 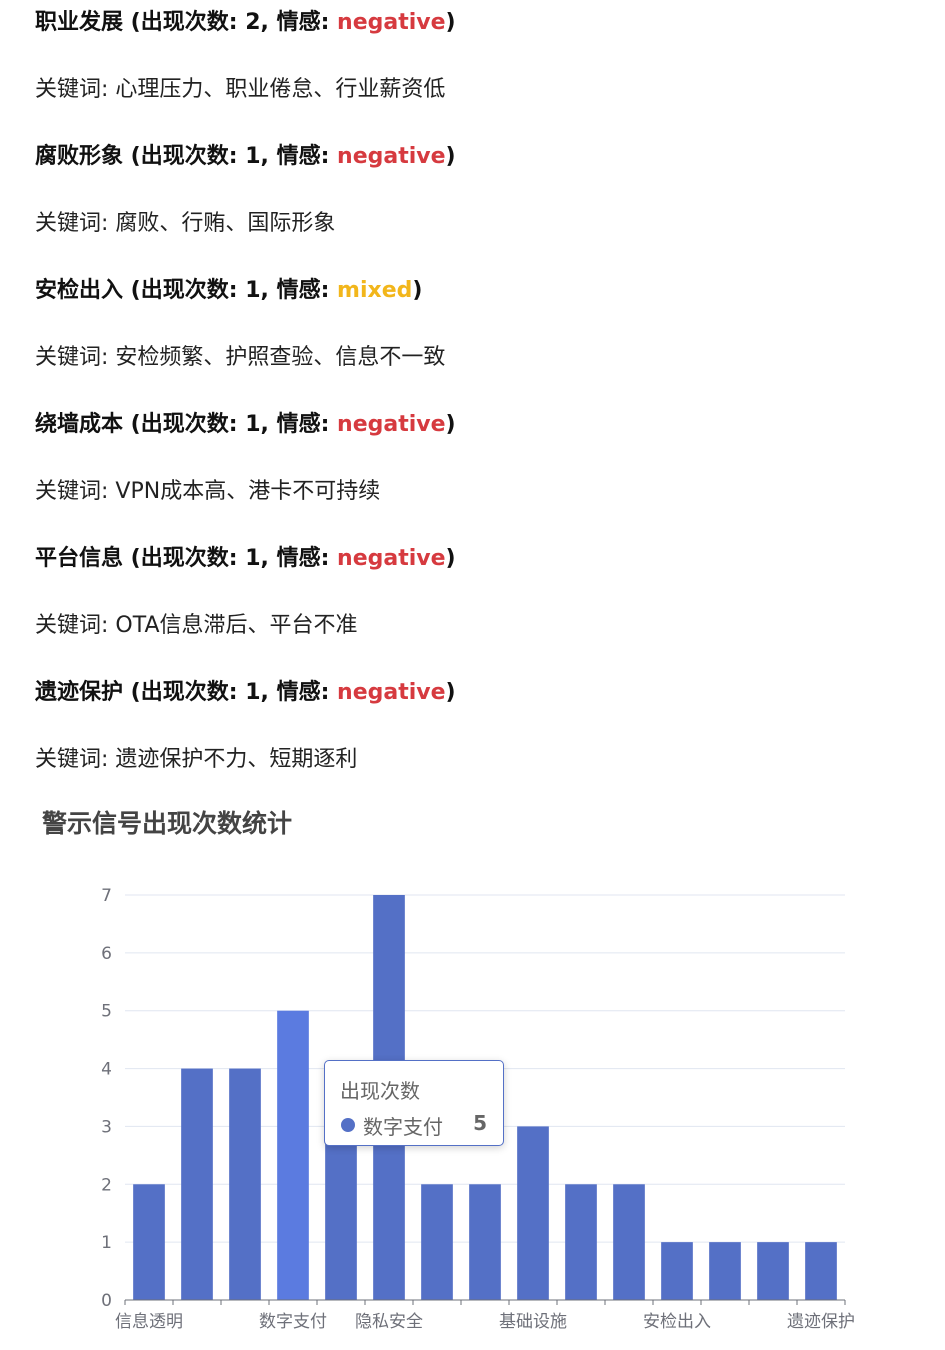 I want to click on signal-title: 职业发展 (出现次数: 2, 情感: negative), so click(x=245, y=22).